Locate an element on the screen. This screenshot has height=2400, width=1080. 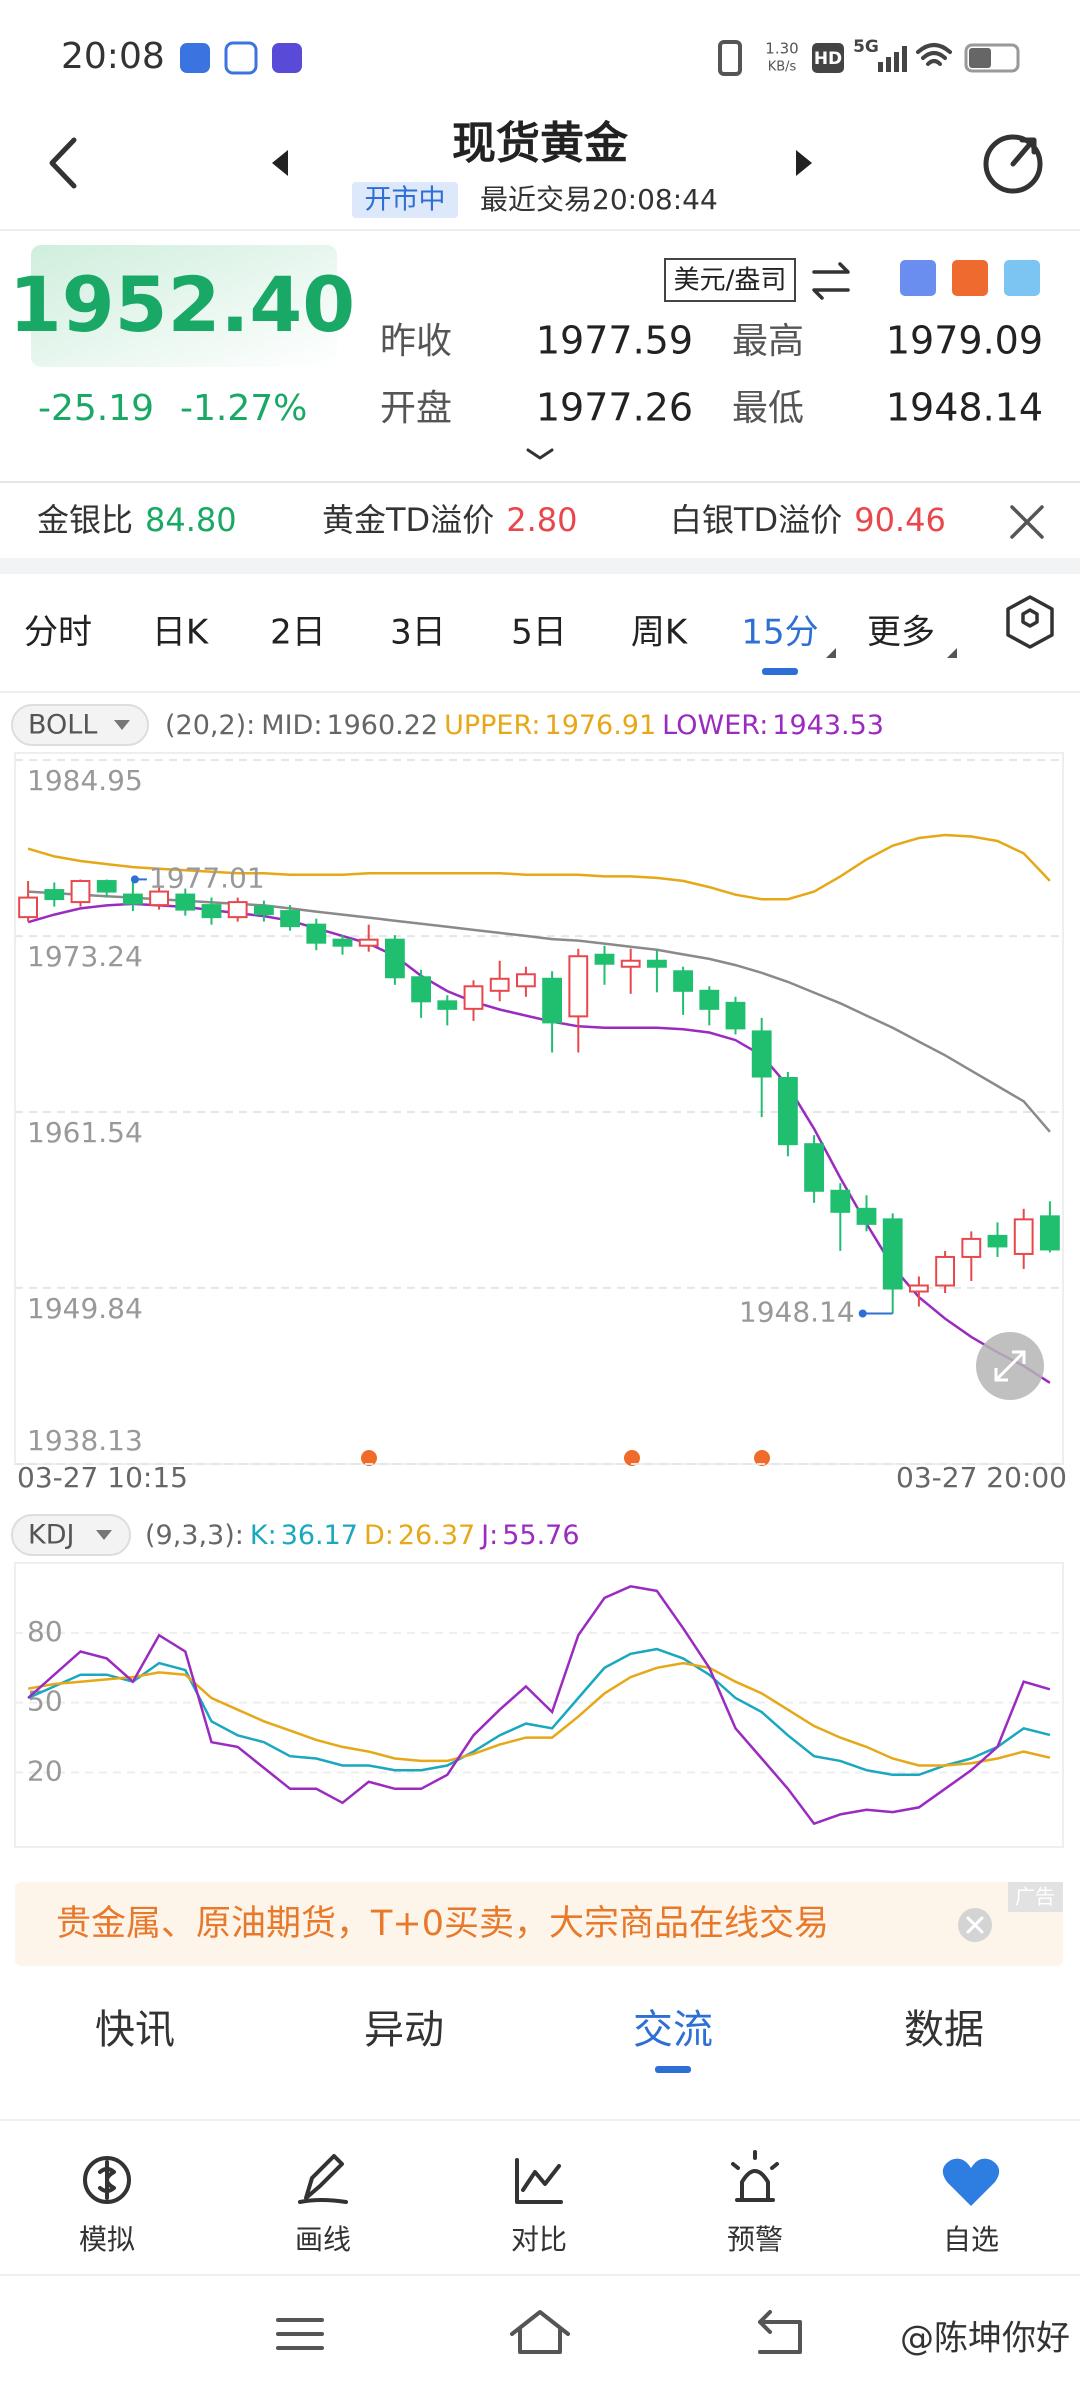
period-tab: 3日 is located at coordinates (418, 633).